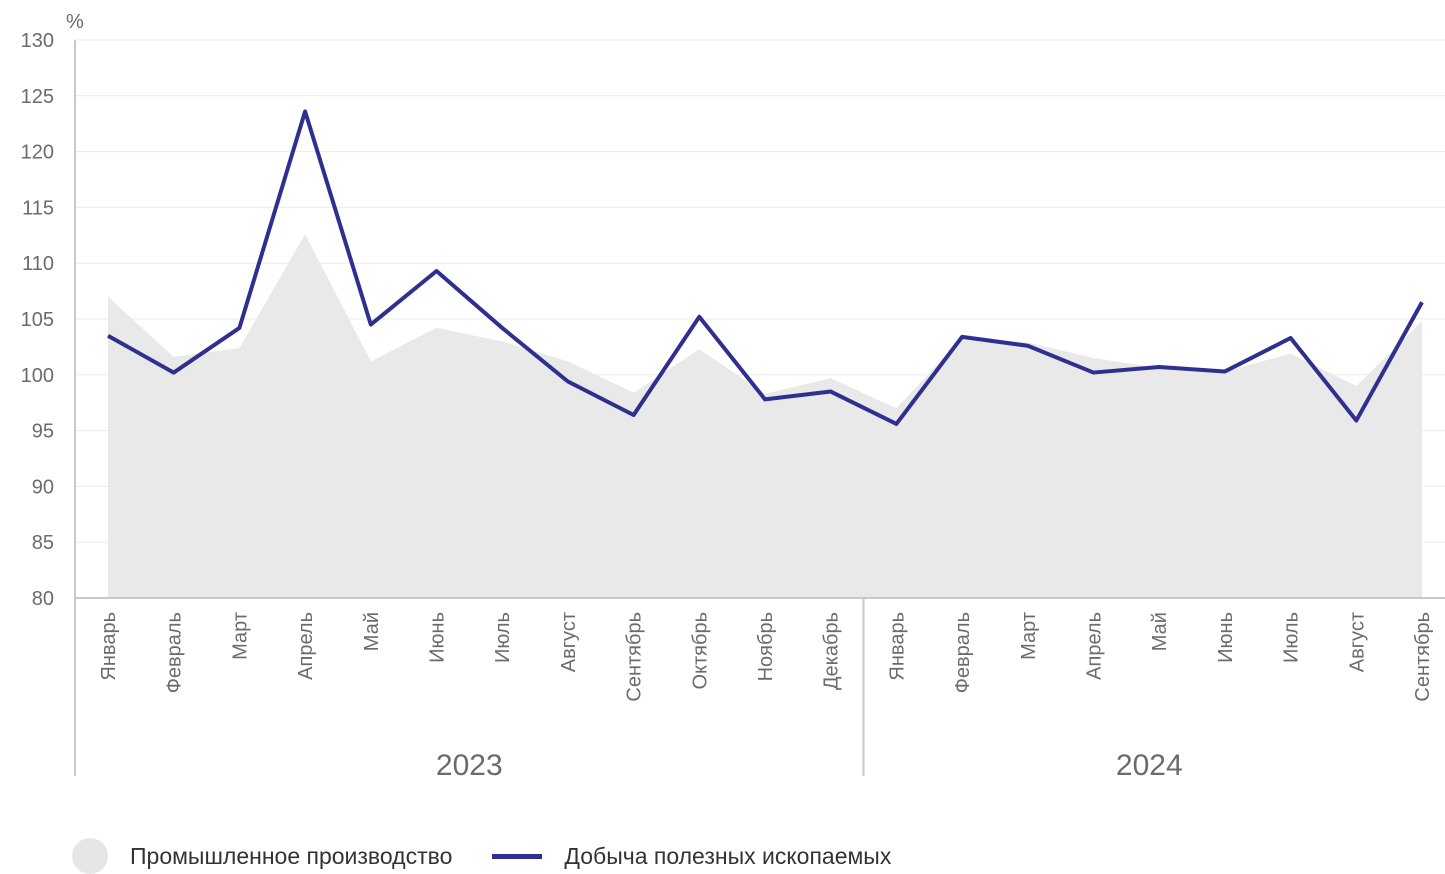 The image size is (1445, 874). Describe the element at coordinates (43, 543) in the screenshot. I see `y-tick-label: 85` at that location.